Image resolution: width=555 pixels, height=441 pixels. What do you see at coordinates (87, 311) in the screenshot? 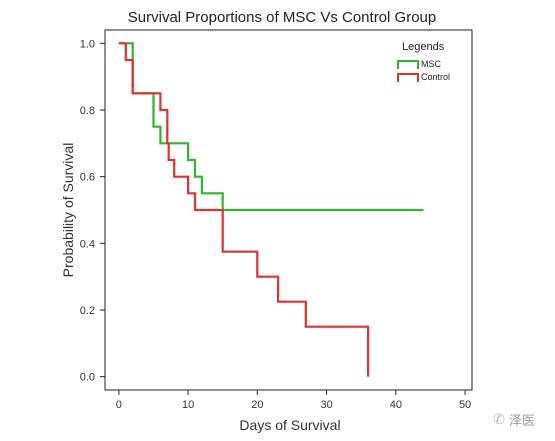
I see `y-tick-label: 0.2` at bounding box center [87, 311].